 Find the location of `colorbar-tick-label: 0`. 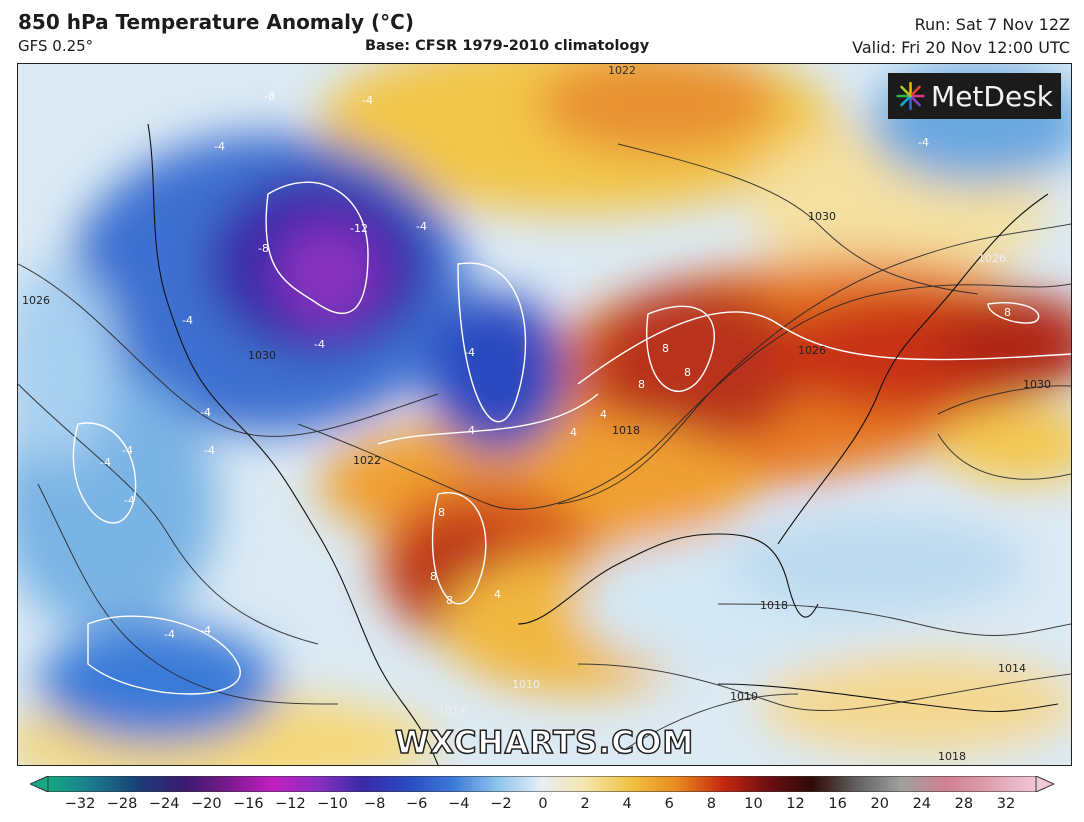

colorbar-tick-label: 0 is located at coordinates (543, 804).